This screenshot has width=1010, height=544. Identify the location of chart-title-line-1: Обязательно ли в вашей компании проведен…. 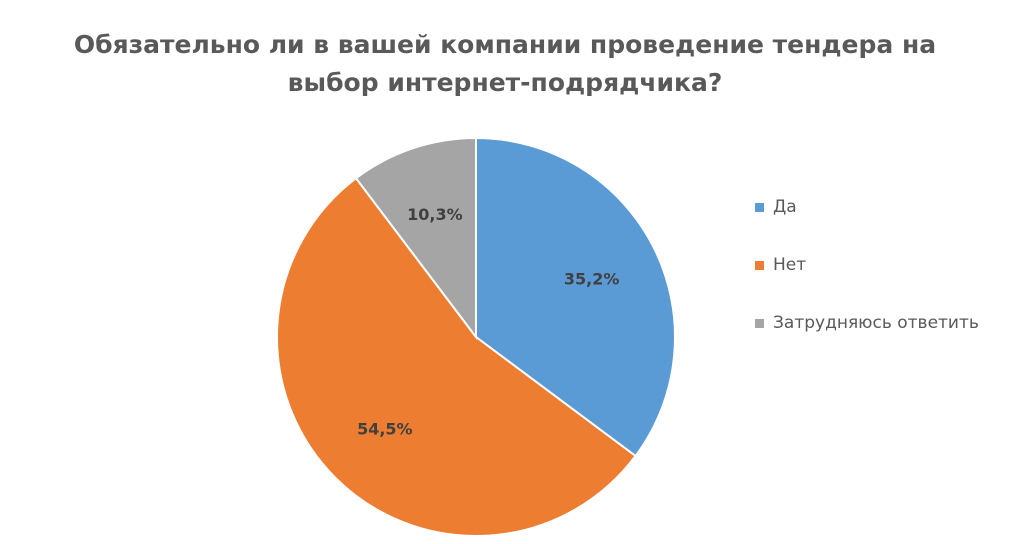
(505, 44).